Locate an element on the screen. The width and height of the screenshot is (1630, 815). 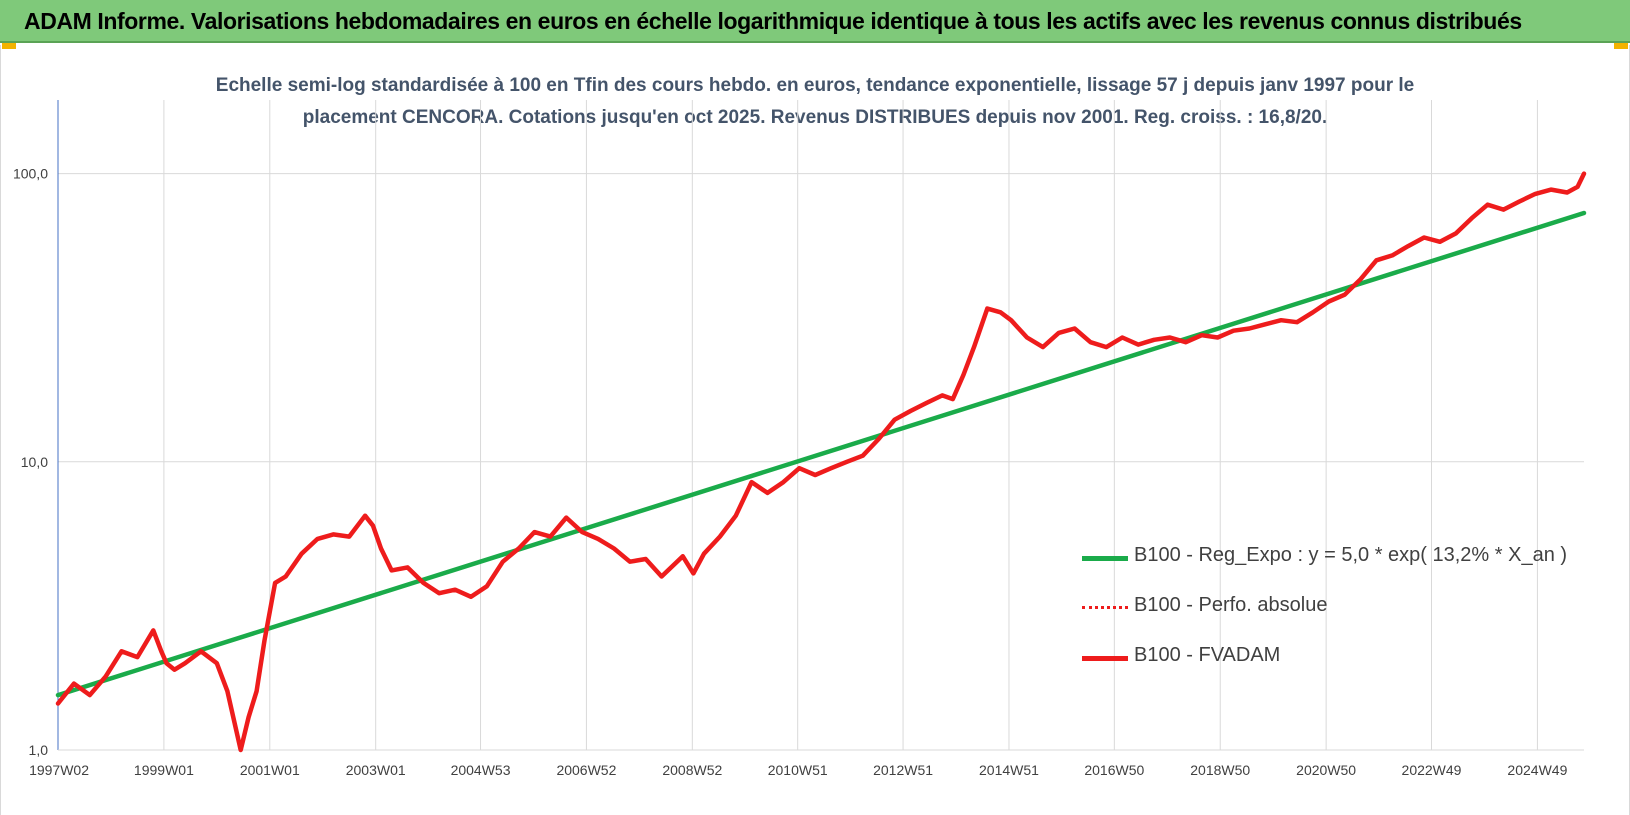
legend-label-fvadam: B100 - FVADAM is located at coordinates (1207, 655).